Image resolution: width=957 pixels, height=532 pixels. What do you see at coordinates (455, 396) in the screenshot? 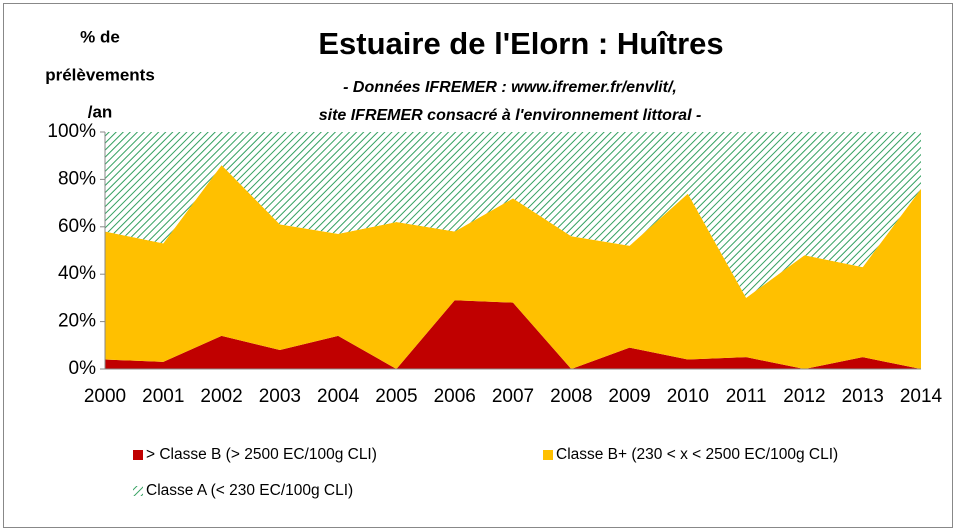
I see `x-tick-label: 2006` at bounding box center [455, 396].